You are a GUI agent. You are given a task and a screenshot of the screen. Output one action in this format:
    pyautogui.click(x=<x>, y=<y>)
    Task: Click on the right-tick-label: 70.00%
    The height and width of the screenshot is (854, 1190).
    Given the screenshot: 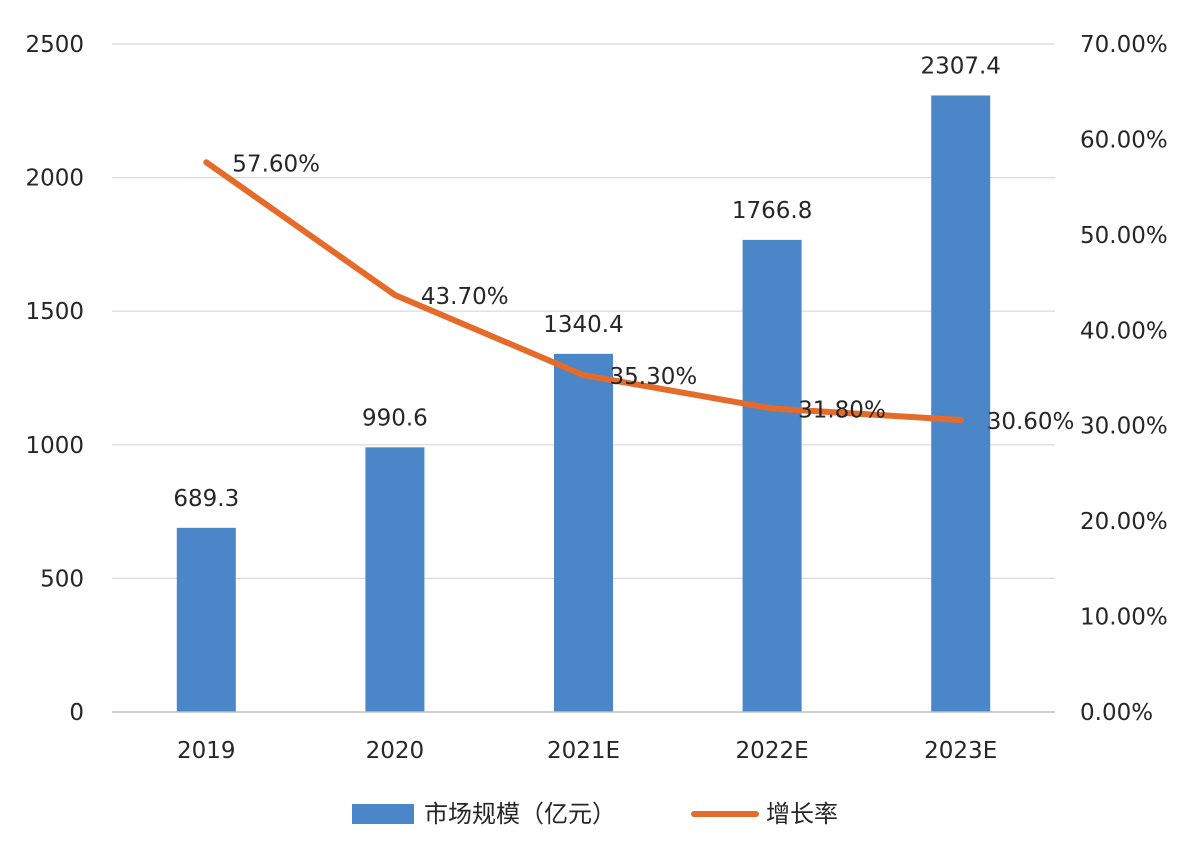 What is the action you would take?
    pyautogui.click(x=1124, y=45)
    